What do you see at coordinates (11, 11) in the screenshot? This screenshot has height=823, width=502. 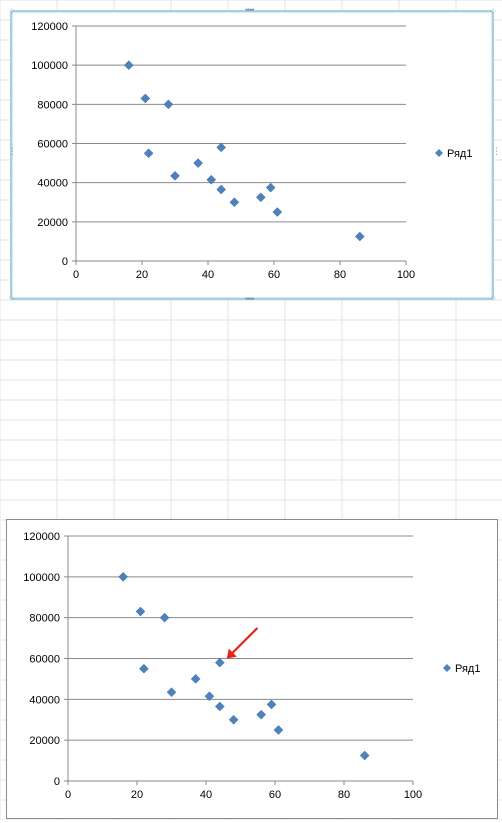 I see `resize-handle-corner-tl: ⁘` at bounding box center [11, 11].